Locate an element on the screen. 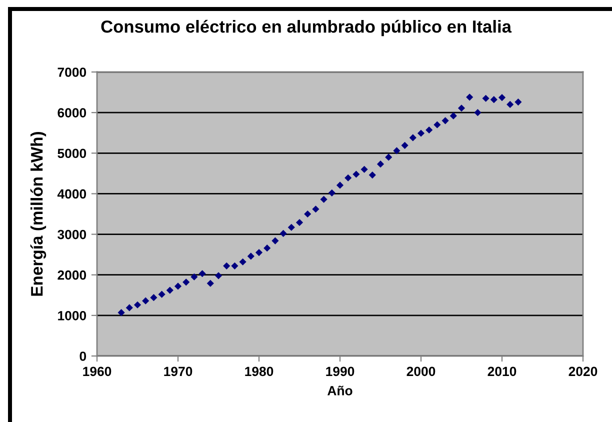 The image size is (612, 422). chart-title: Consumo eléctrico en alumbrado público en Italia is located at coordinates (306, 28).